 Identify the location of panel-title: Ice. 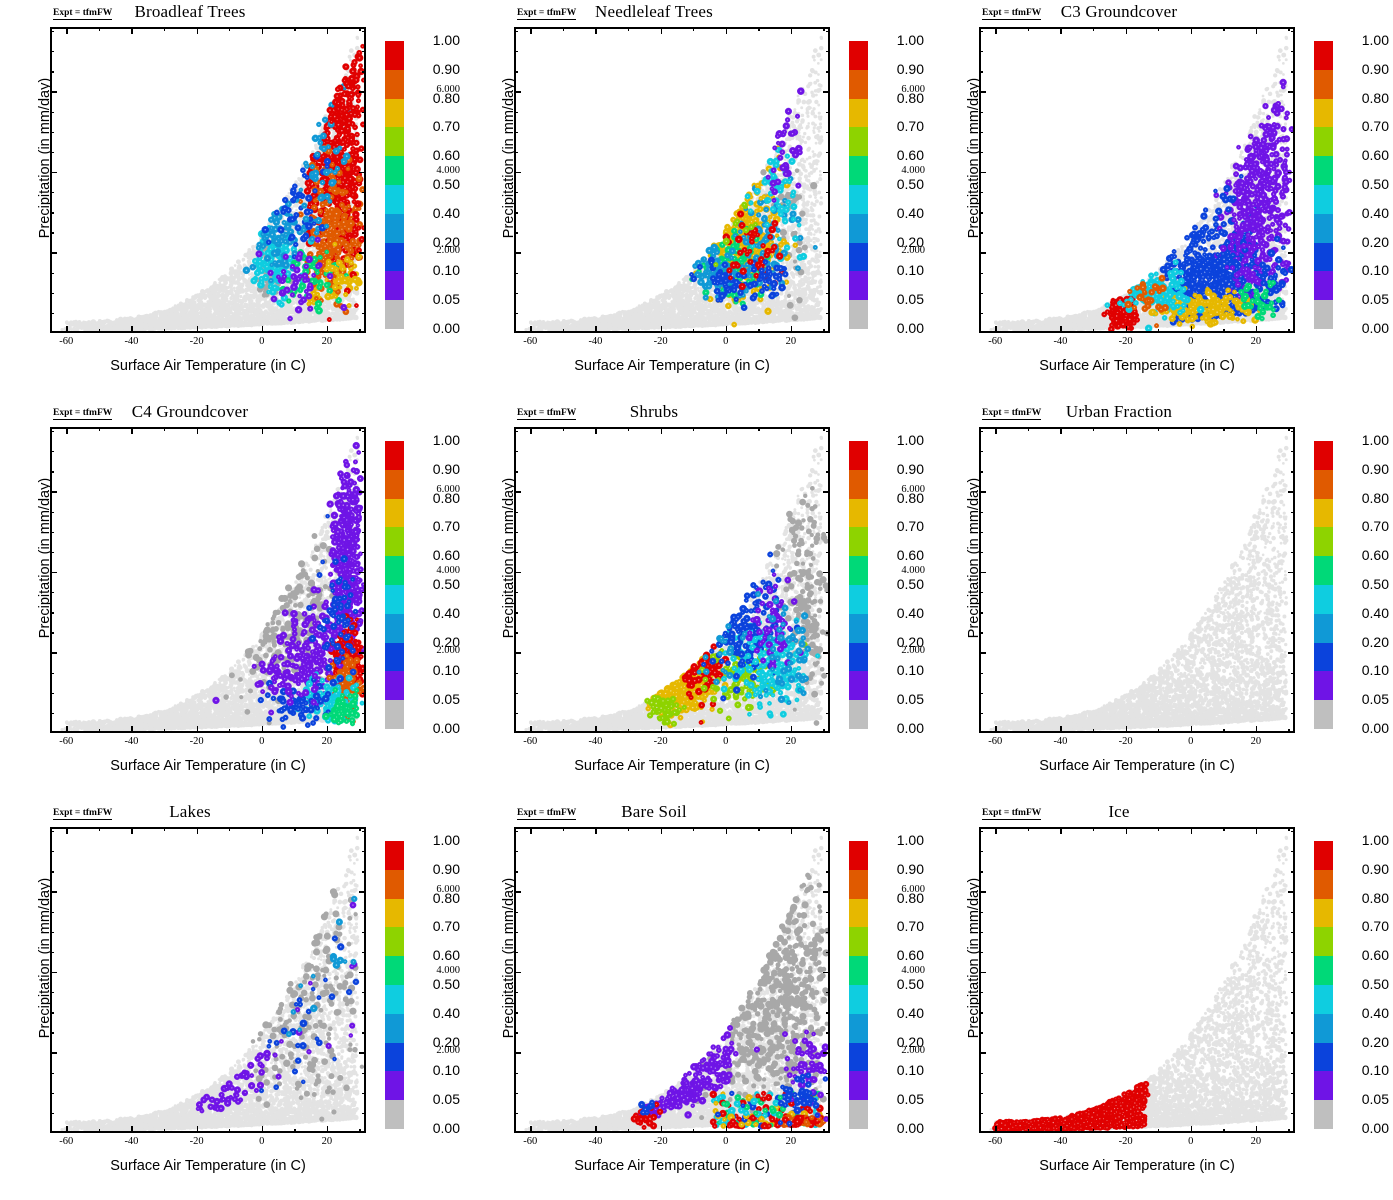
(1119, 812).